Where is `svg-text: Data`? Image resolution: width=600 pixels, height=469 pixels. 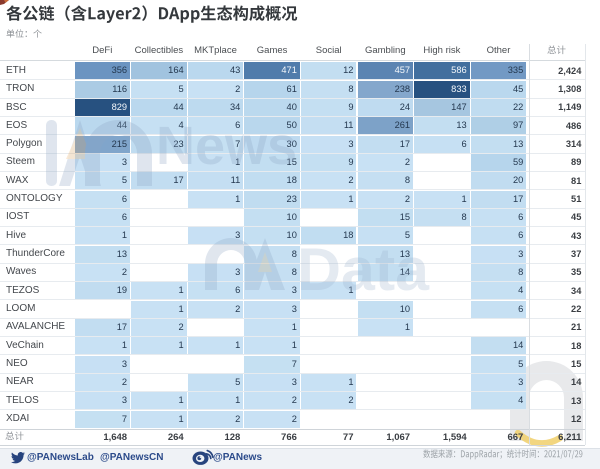
svg-text: Data is located at coordinates (363, 266).